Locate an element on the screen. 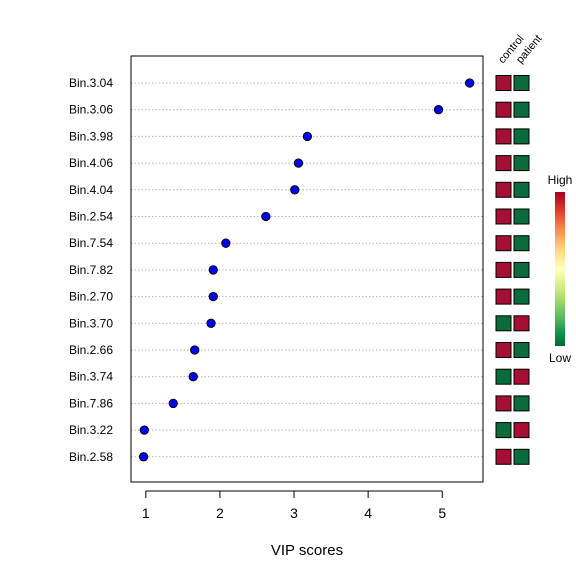  category-label: Bin.3.74 is located at coordinates (91, 377).